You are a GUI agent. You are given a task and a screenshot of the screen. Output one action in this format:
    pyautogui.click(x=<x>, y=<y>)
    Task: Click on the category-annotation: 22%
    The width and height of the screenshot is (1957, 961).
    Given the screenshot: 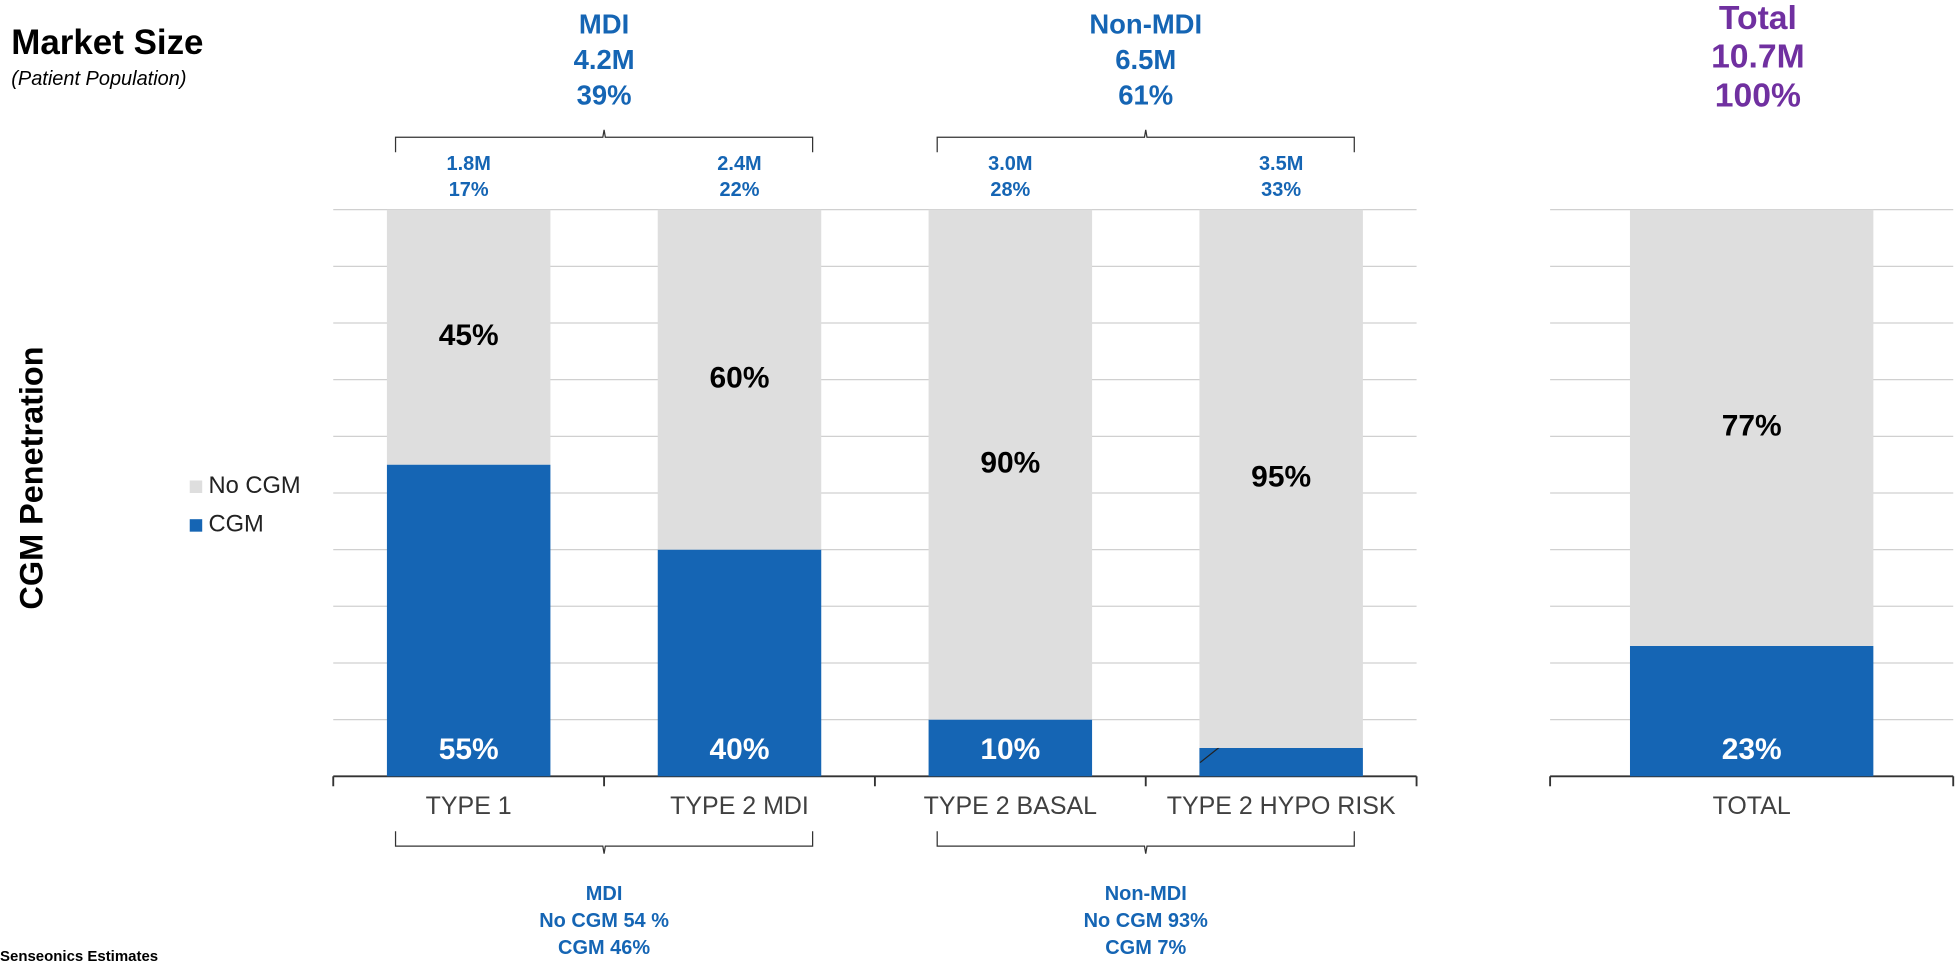 What is the action you would take?
    pyautogui.click(x=740, y=190)
    